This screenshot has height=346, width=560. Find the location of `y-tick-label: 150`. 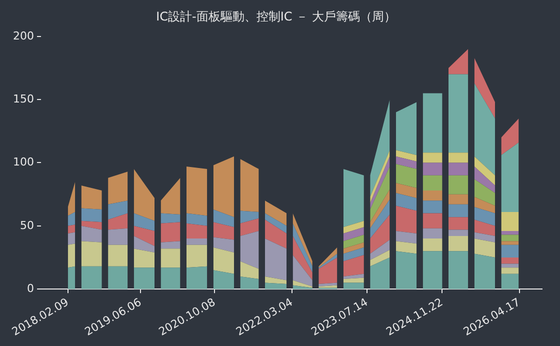

y-tick-label: 150 is located at coordinates (23, 99).